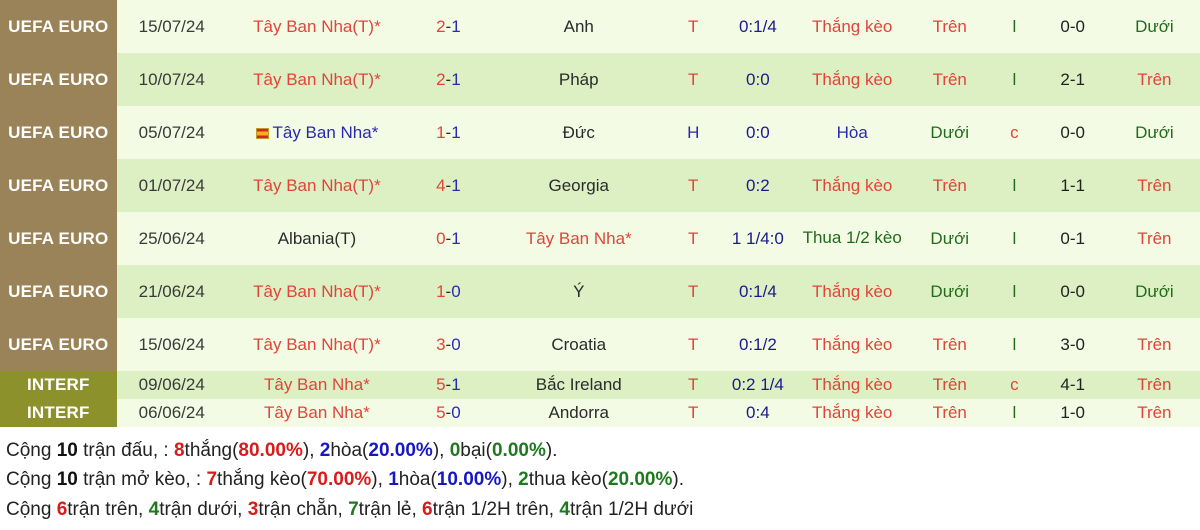 The image size is (1200, 530). What do you see at coordinates (578, 385) in the screenshot?
I see `away-team: Bắc Ireland` at bounding box center [578, 385].